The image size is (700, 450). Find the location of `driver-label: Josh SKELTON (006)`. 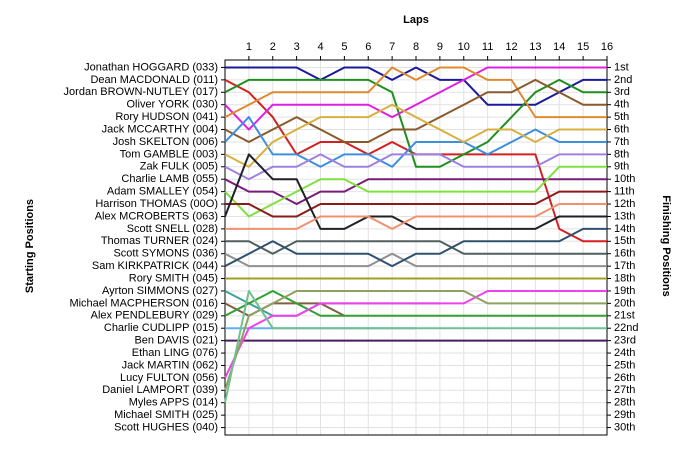

driver-label: Josh SKELTON (006) is located at coordinates (165, 142).